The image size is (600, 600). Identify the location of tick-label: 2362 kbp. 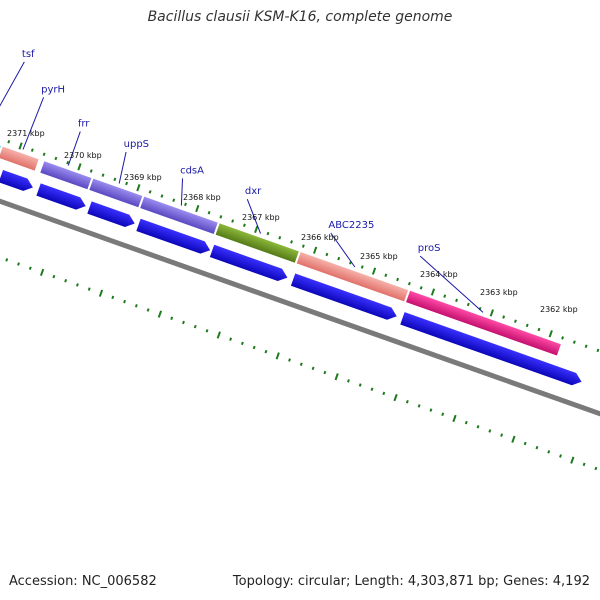
(559, 309).